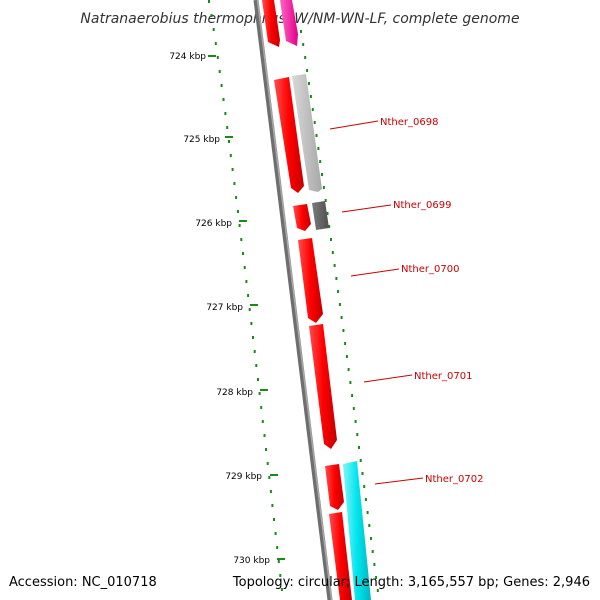 The height and width of the screenshot is (600, 600). I want to click on kbp-label-730: 730 kbp, so click(251, 561).